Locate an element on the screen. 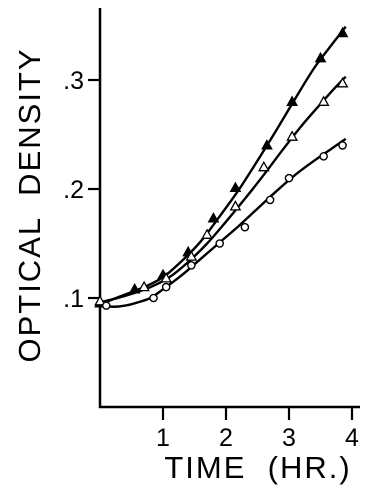  x-tick-label-1: 1 is located at coordinates (163, 438).